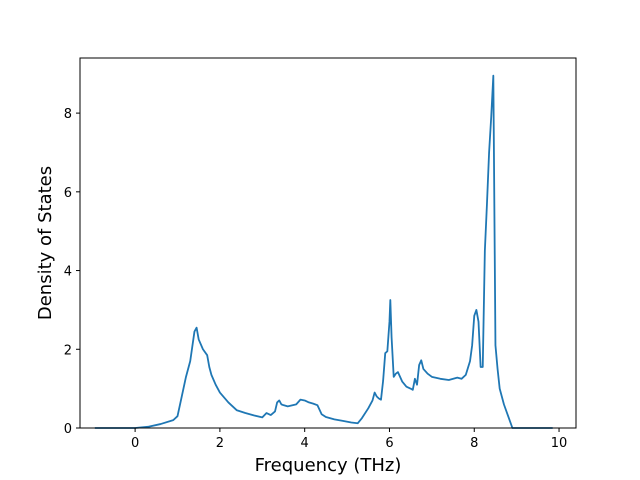 The image size is (640, 480). I want to click on y-tick-label: 2, so click(68, 350).